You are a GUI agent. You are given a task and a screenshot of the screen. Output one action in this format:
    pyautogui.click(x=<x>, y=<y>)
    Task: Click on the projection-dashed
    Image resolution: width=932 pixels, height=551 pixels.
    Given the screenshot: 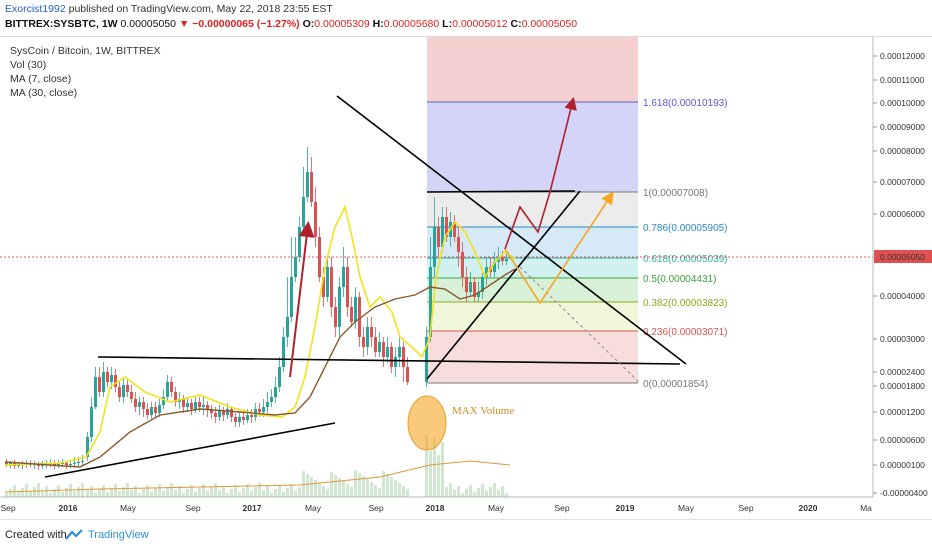 What is the action you would take?
    pyautogui.click(x=580, y=325)
    